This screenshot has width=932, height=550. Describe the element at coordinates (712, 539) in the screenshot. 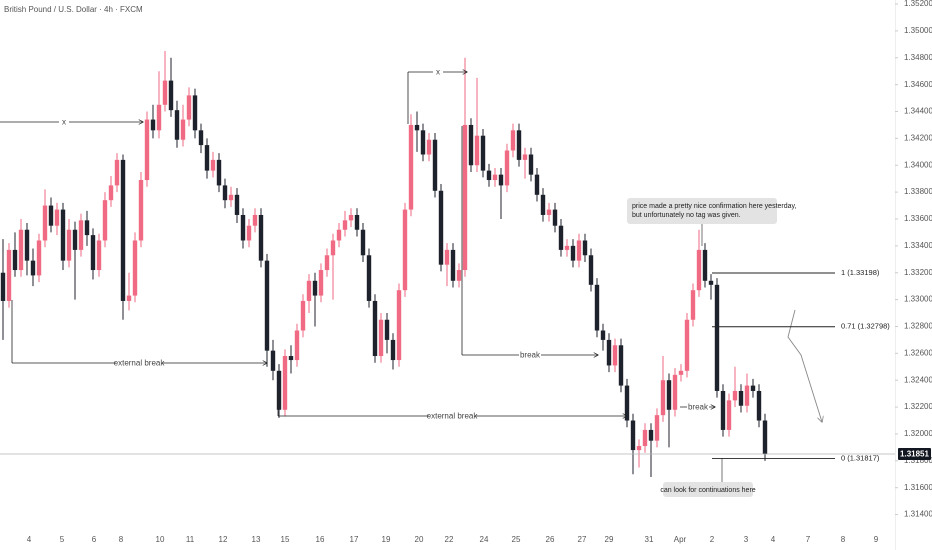

I see `x-tick-label: 2` at that location.